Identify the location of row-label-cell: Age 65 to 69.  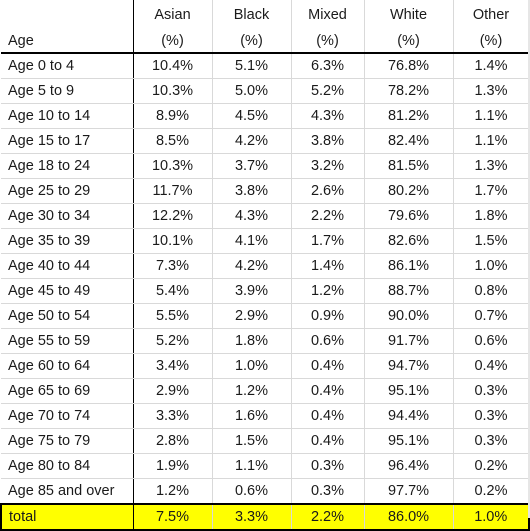
(67, 391).